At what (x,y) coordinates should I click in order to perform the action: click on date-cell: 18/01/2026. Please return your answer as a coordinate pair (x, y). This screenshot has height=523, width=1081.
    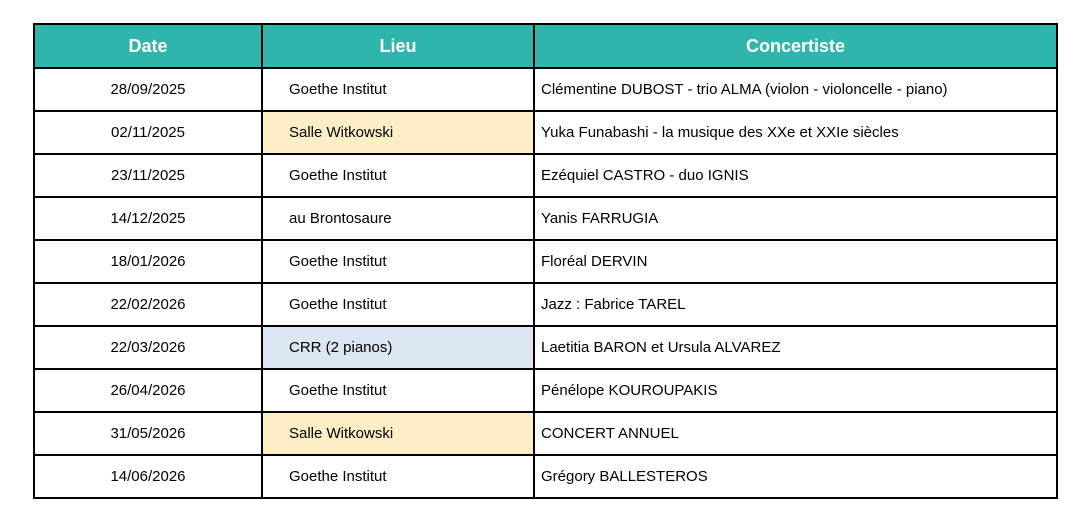
    Looking at the image, I should click on (148, 261).